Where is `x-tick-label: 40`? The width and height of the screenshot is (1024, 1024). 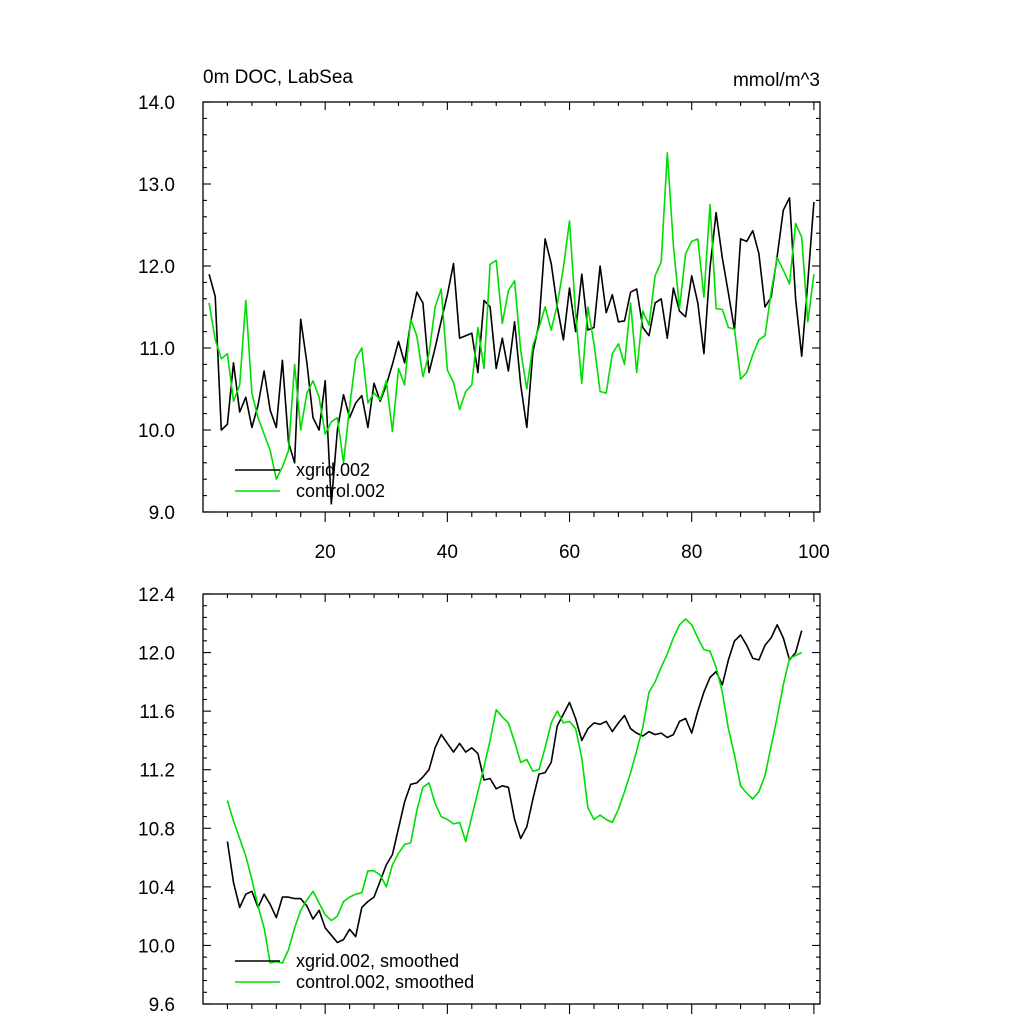 x-tick-label: 40 is located at coordinates (447, 552).